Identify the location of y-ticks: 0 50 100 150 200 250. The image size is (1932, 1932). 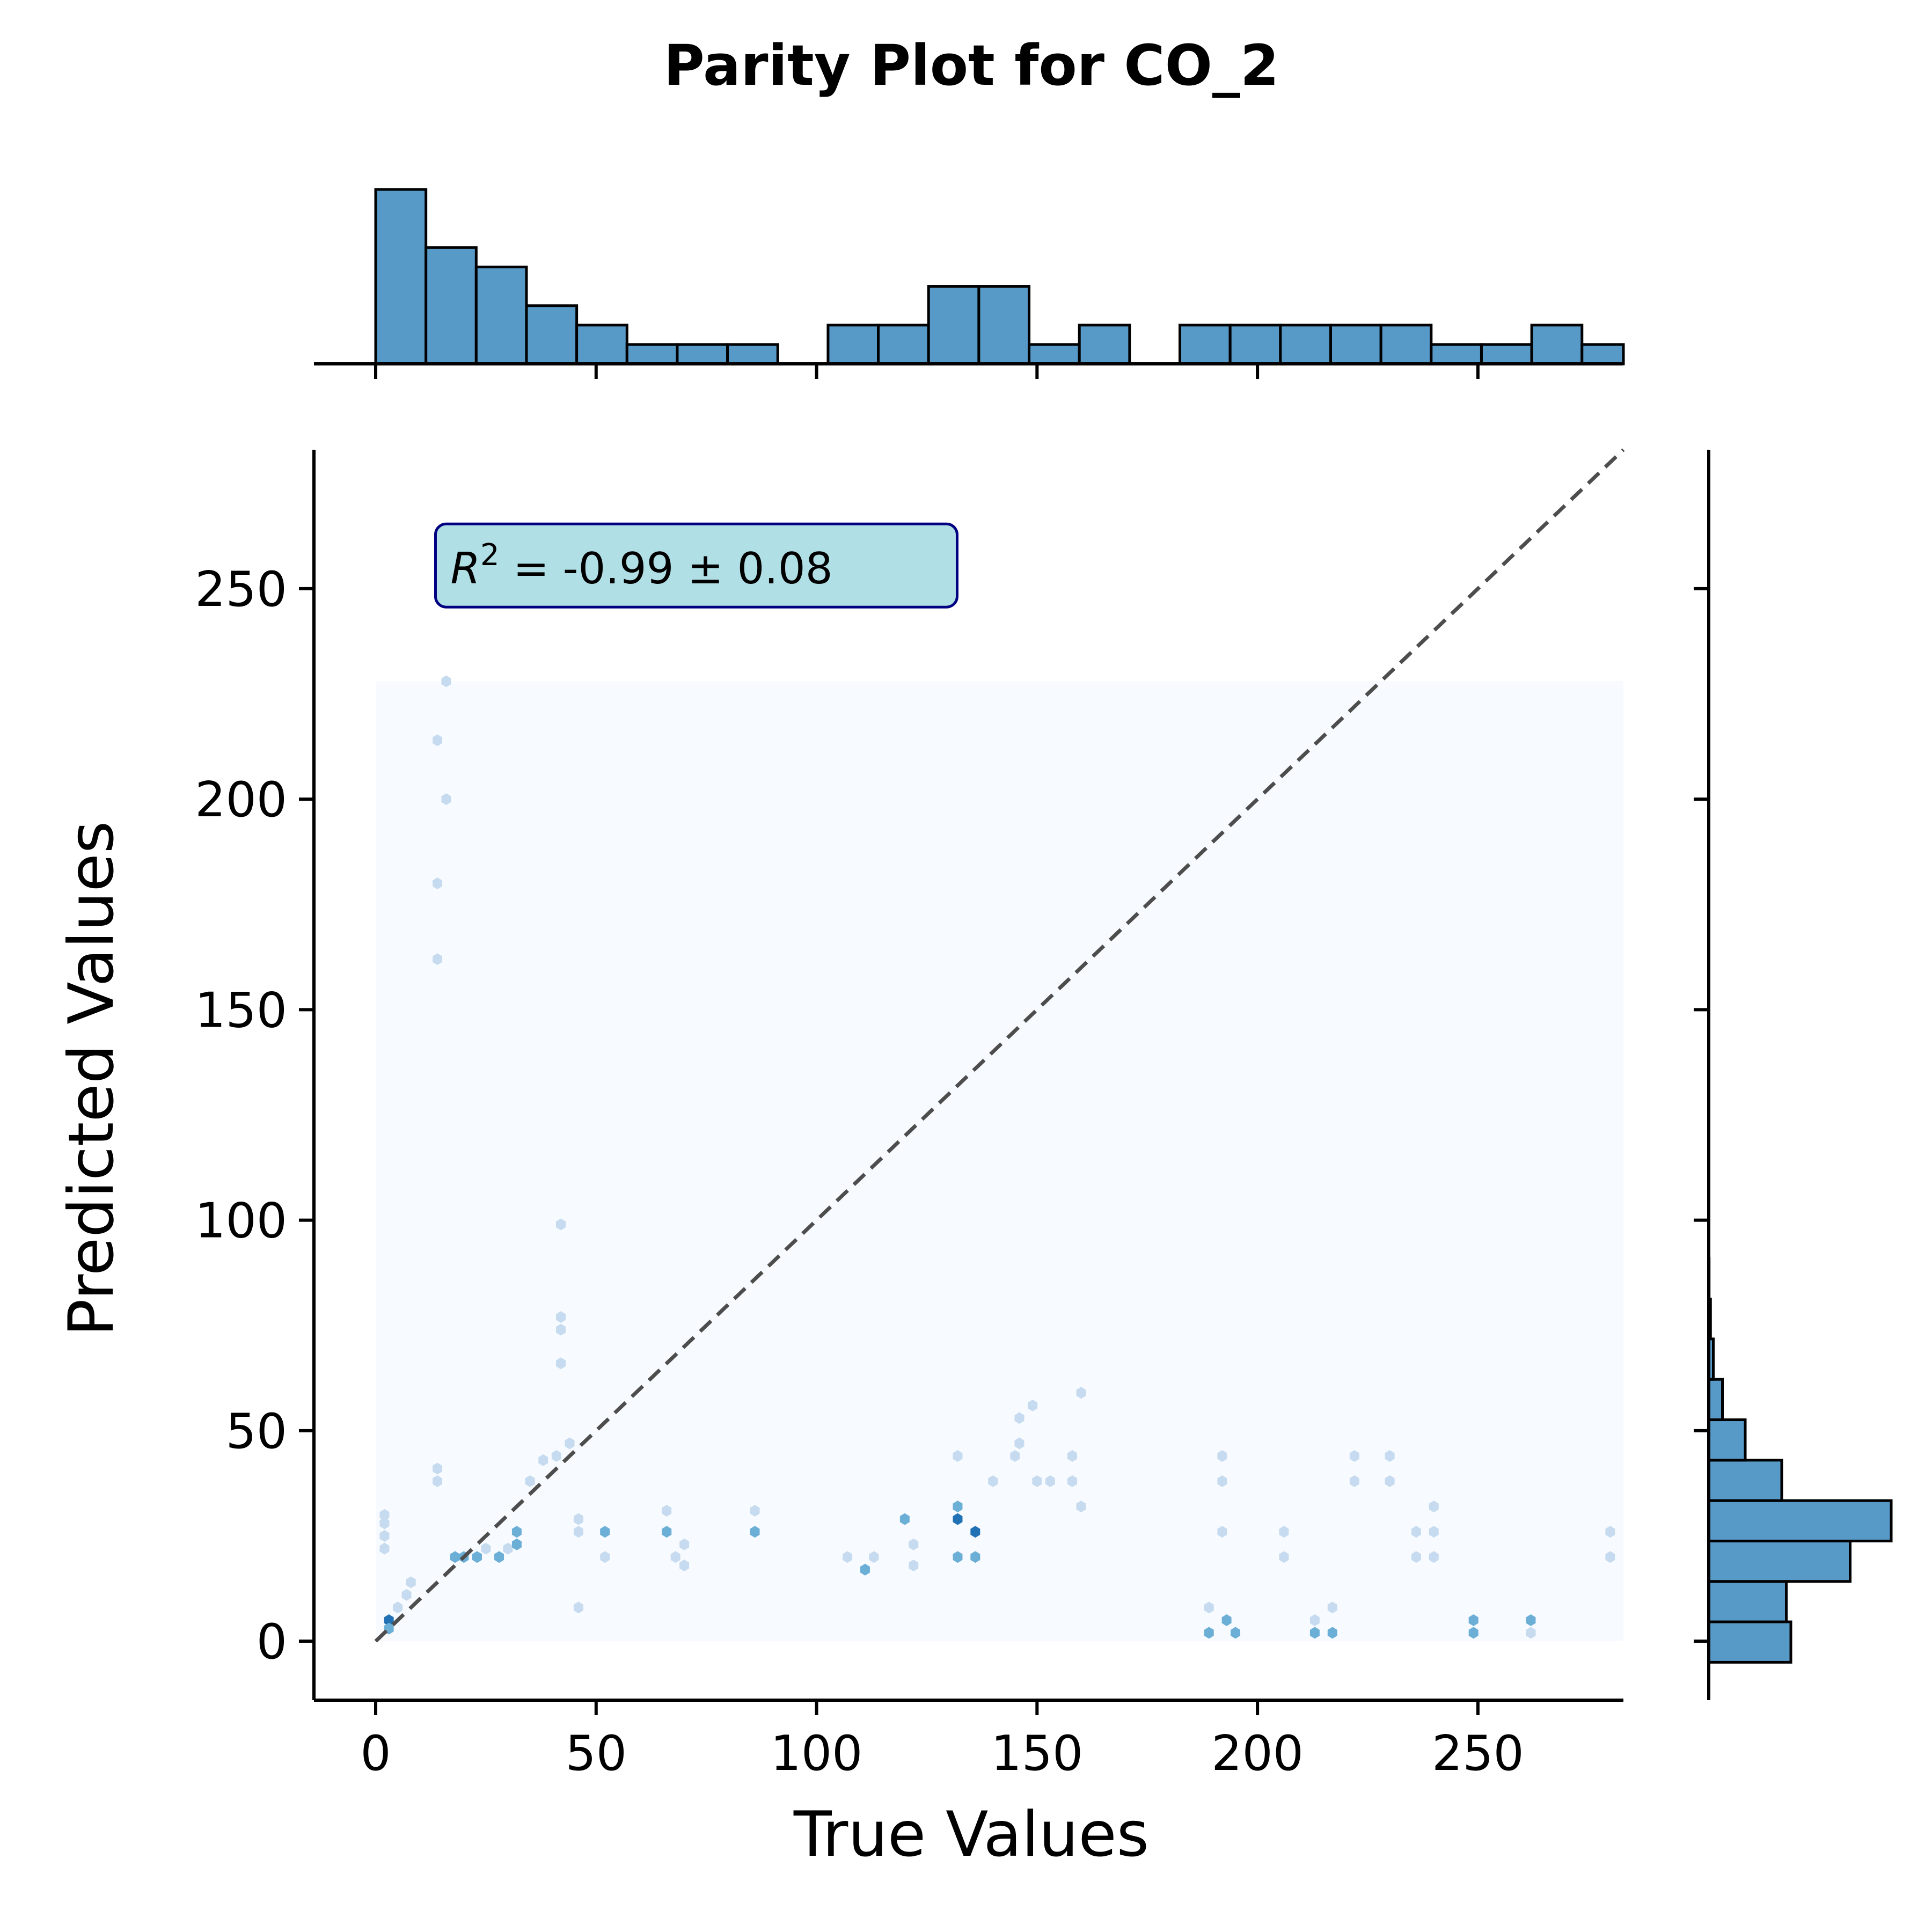
(254, 1115).